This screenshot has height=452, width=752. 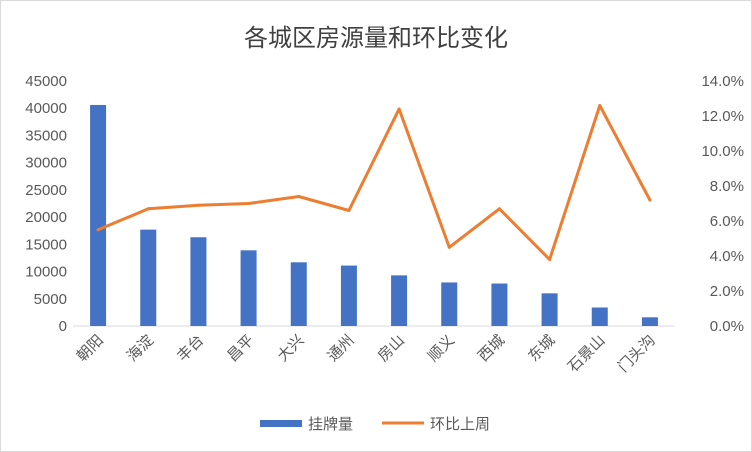 I want to click on y-right-tick-label: 4.0%, so click(x=727, y=256).